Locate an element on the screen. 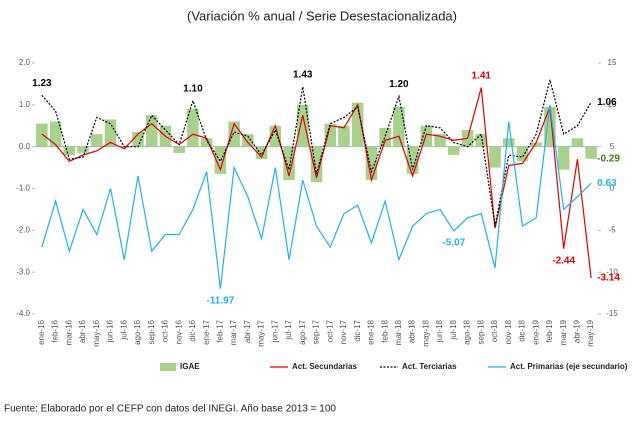  x-tick-label: jul-16 is located at coordinates (123, 329).